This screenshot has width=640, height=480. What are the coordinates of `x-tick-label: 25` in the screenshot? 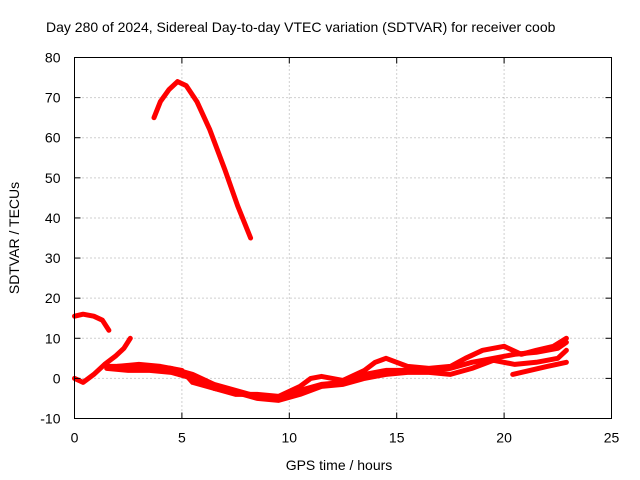 It's located at (612, 438).